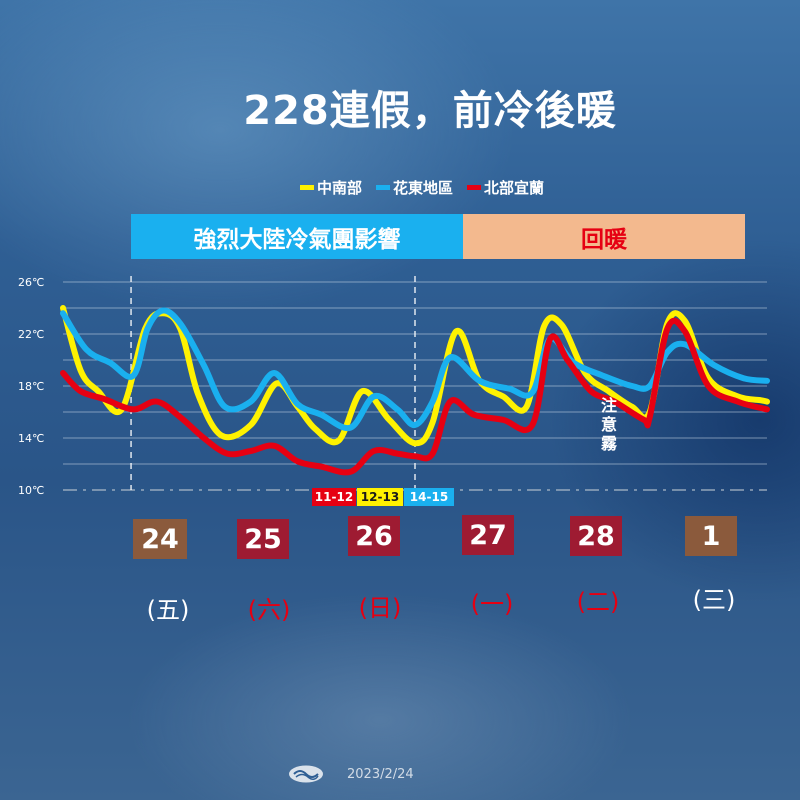  Describe the element at coordinates (168, 610) in the screenshot. I see `weekday-fri: (五)` at that location.